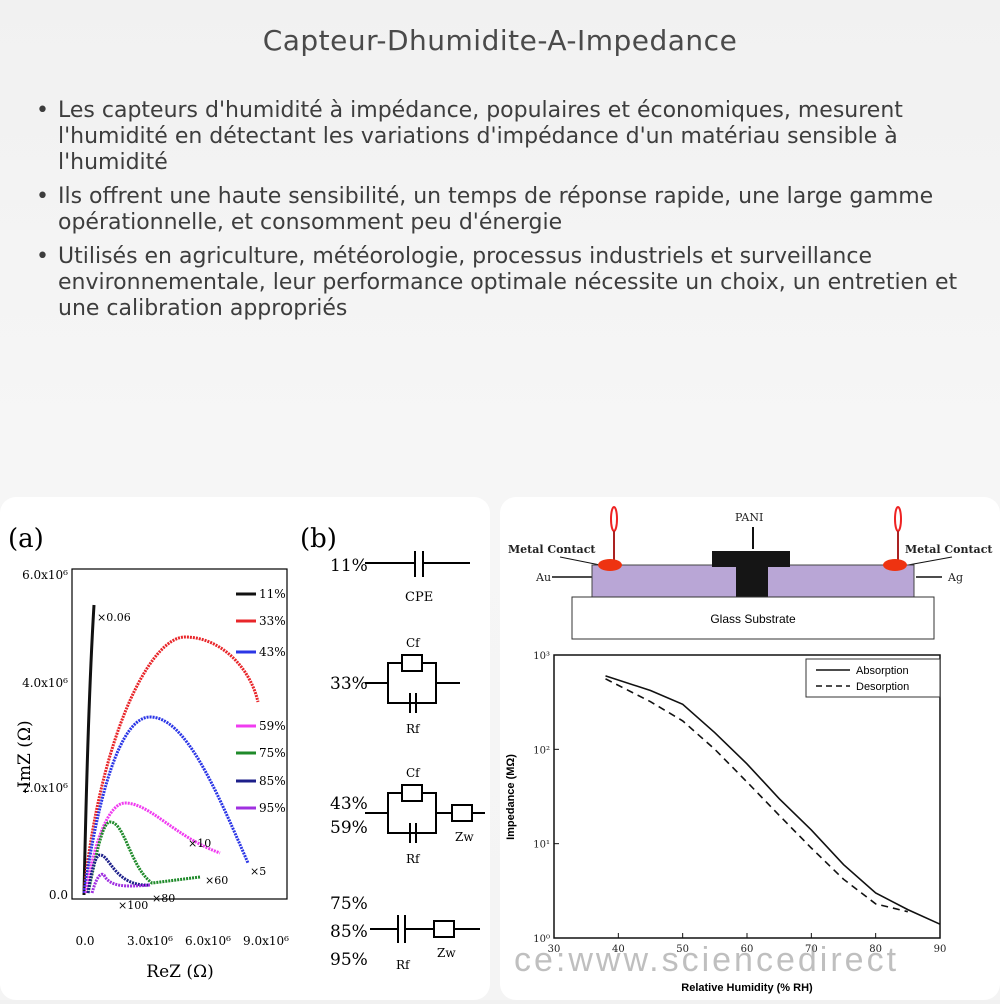 The width and height of the screenshot is (1000, 1004). Describe the element at coordinates (133, 905) in the screenshot. I see `annotation-x100: ×100` at that location.